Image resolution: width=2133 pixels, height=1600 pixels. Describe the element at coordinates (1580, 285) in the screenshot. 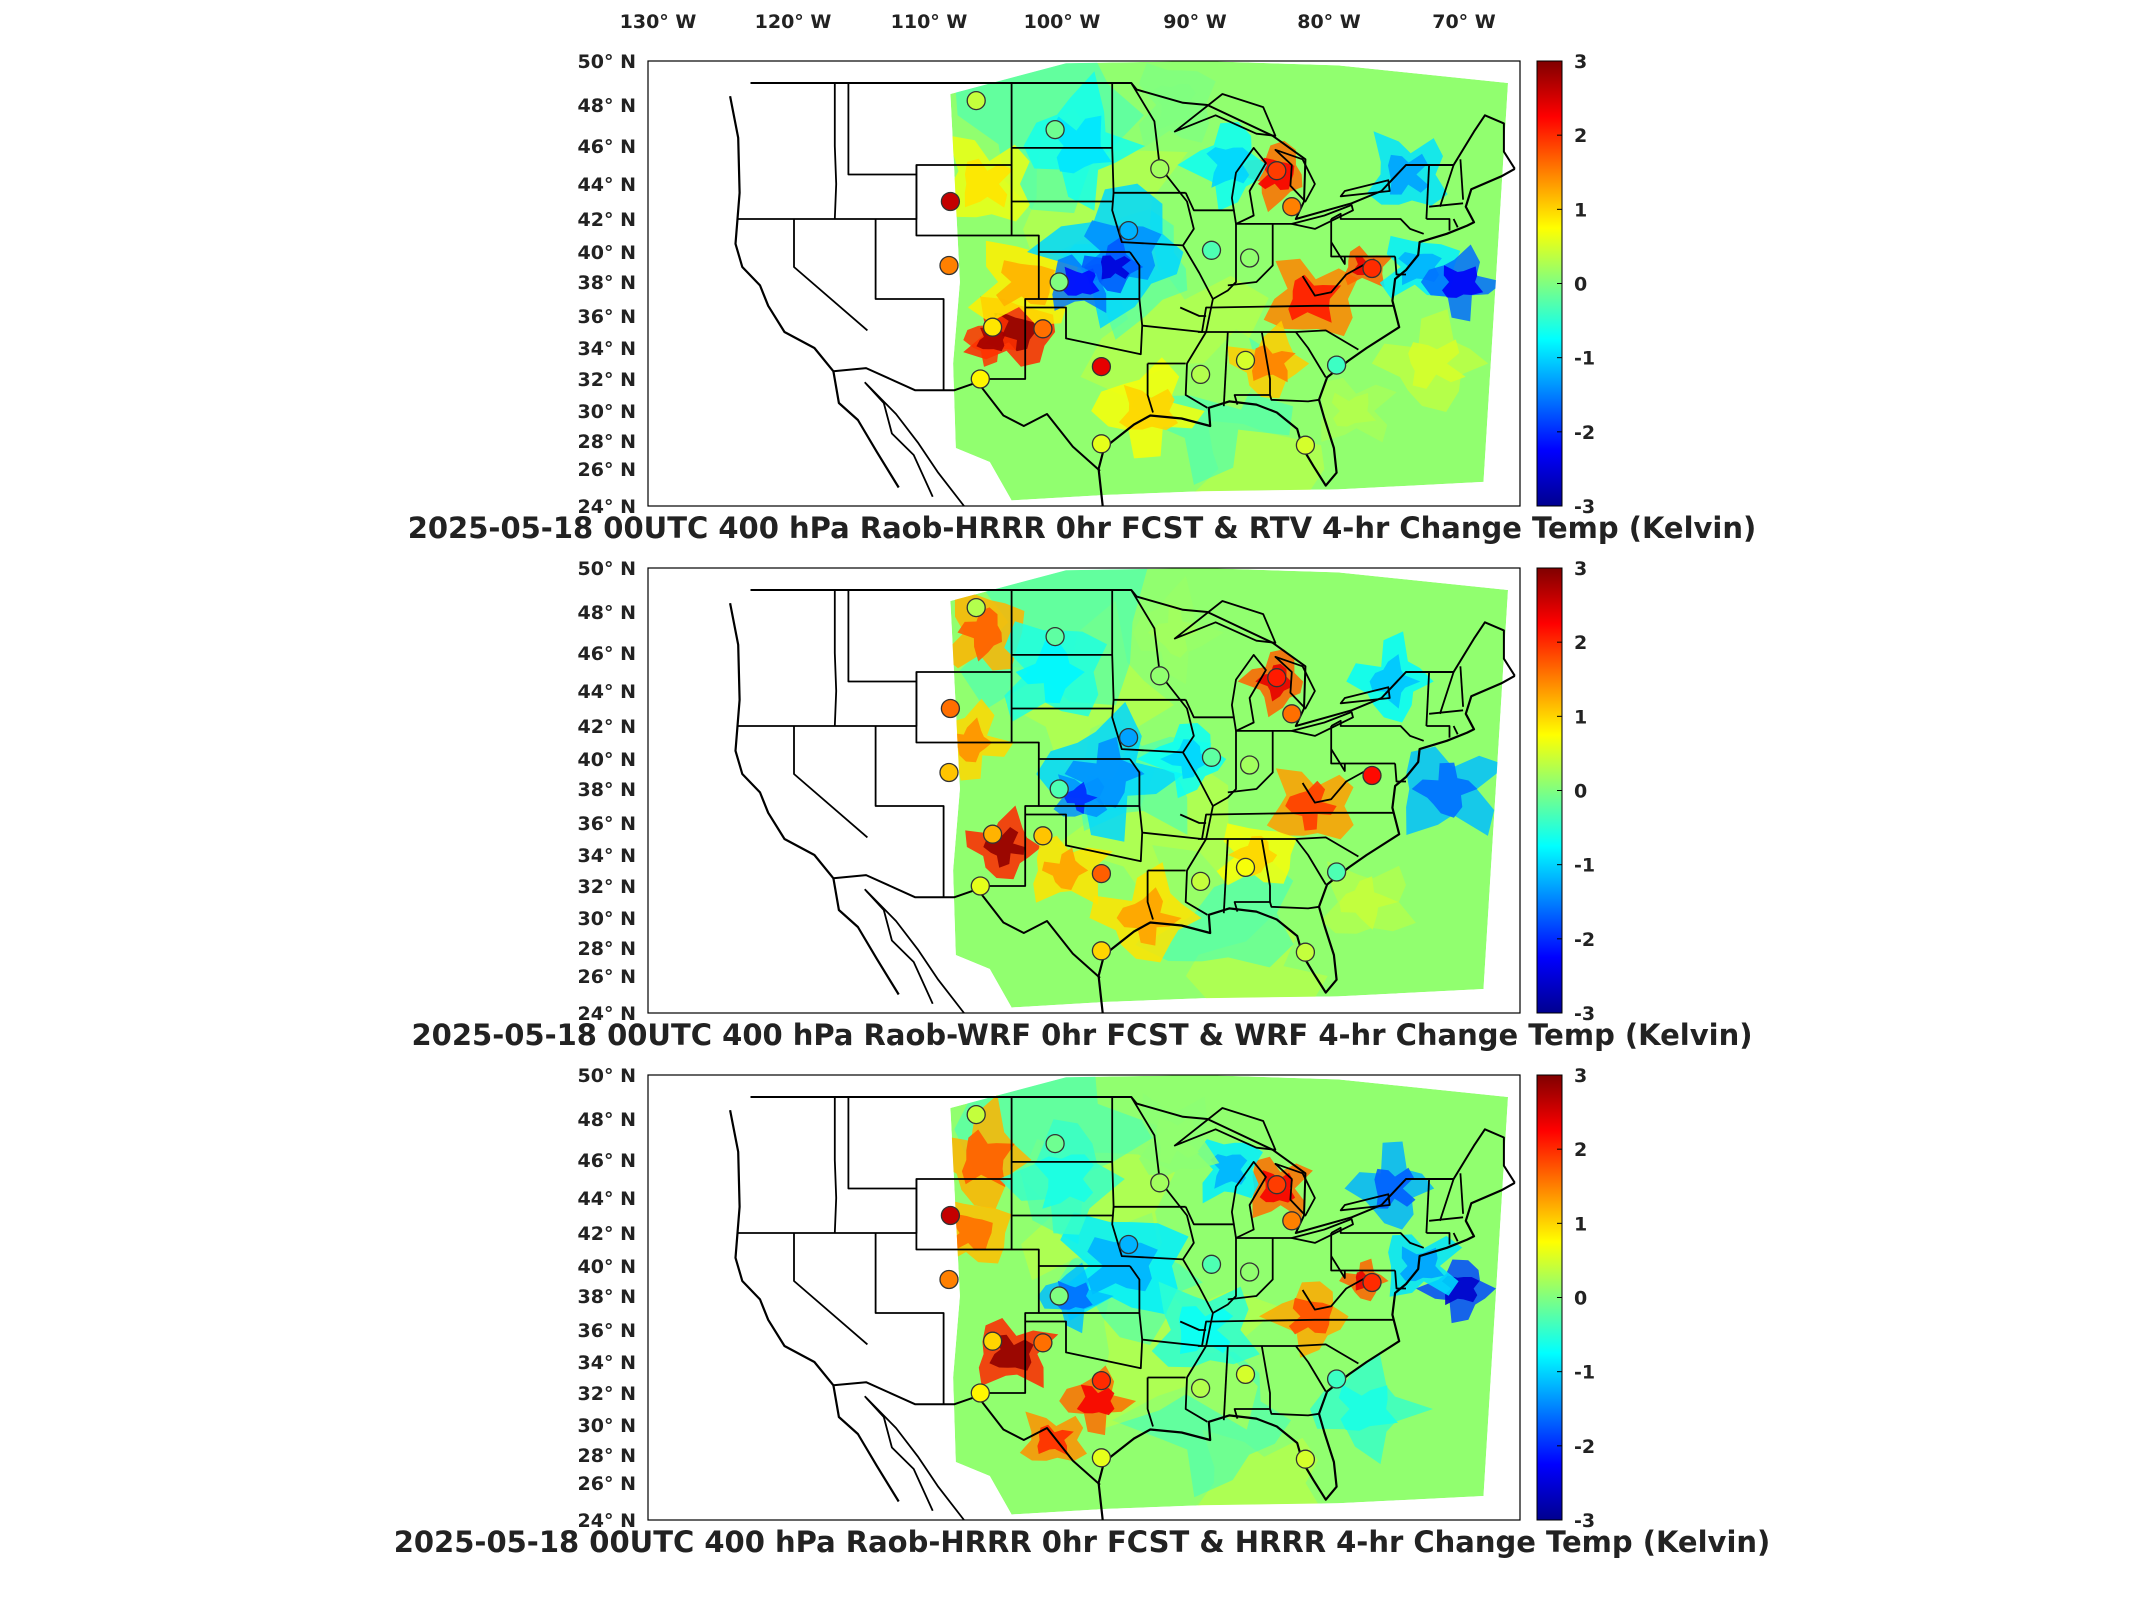

I see `colorbar-tick-label: 0` at that location.